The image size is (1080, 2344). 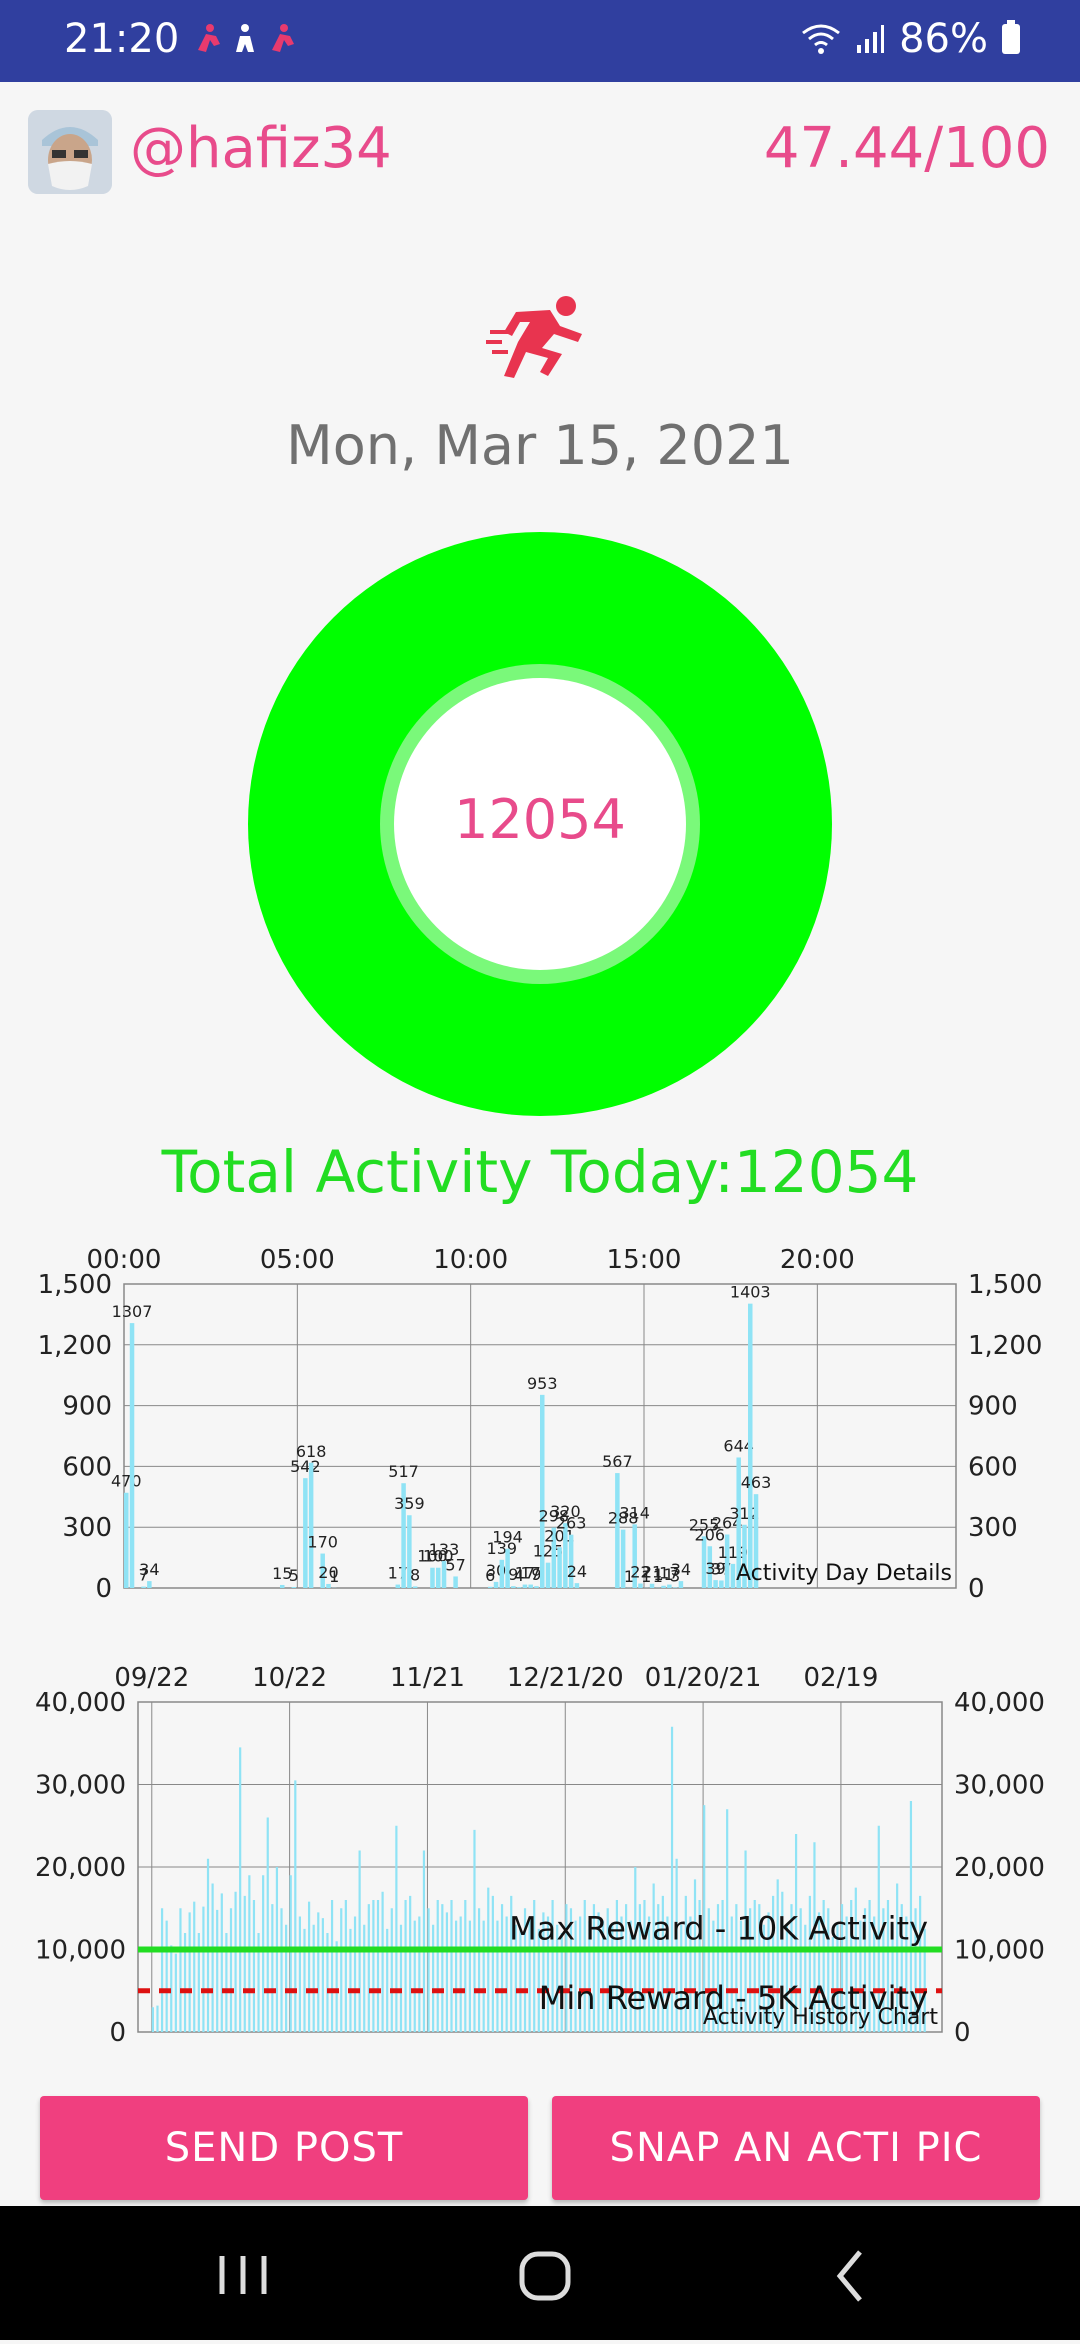 I want to click on signal-icon, so click(x=870, y=39).